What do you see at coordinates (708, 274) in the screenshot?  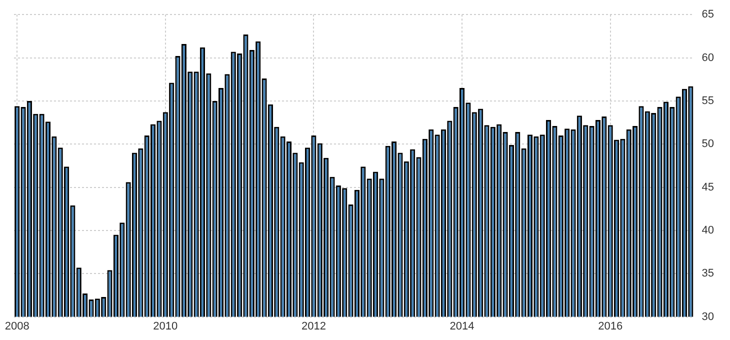 I see `y-tick-label: 35` at bounding box center [708, 274].